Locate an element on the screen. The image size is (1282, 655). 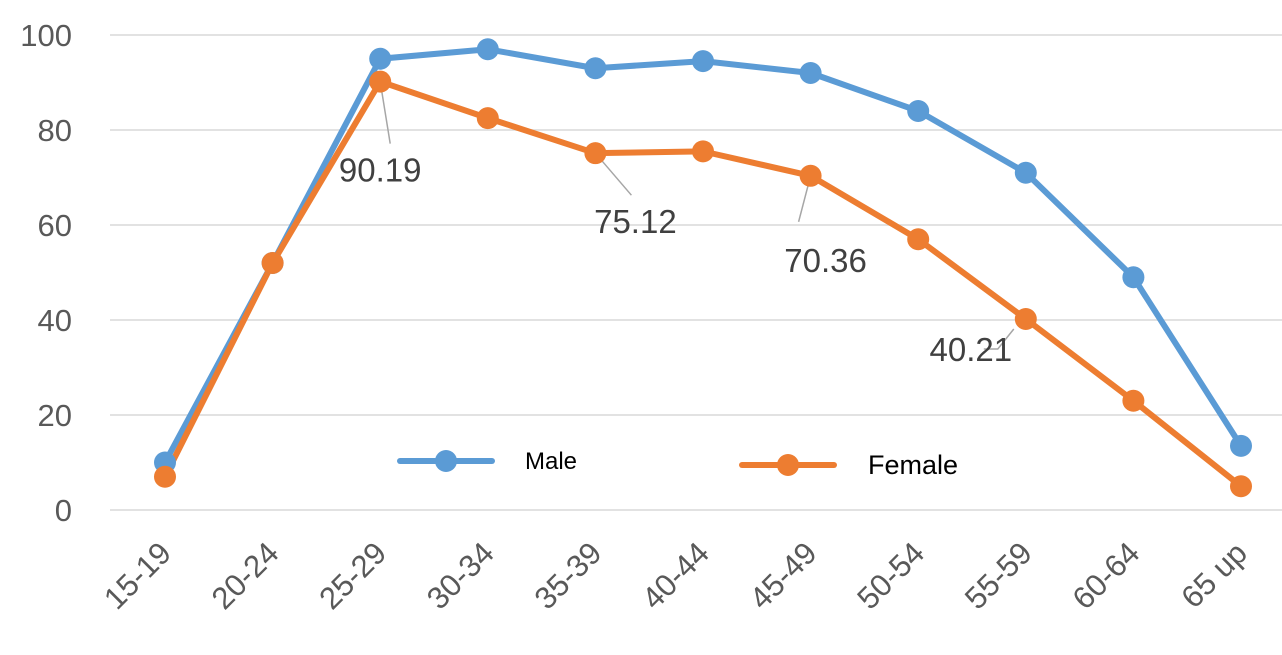
data-label: 70.36 is located at coordinates (825, 260).